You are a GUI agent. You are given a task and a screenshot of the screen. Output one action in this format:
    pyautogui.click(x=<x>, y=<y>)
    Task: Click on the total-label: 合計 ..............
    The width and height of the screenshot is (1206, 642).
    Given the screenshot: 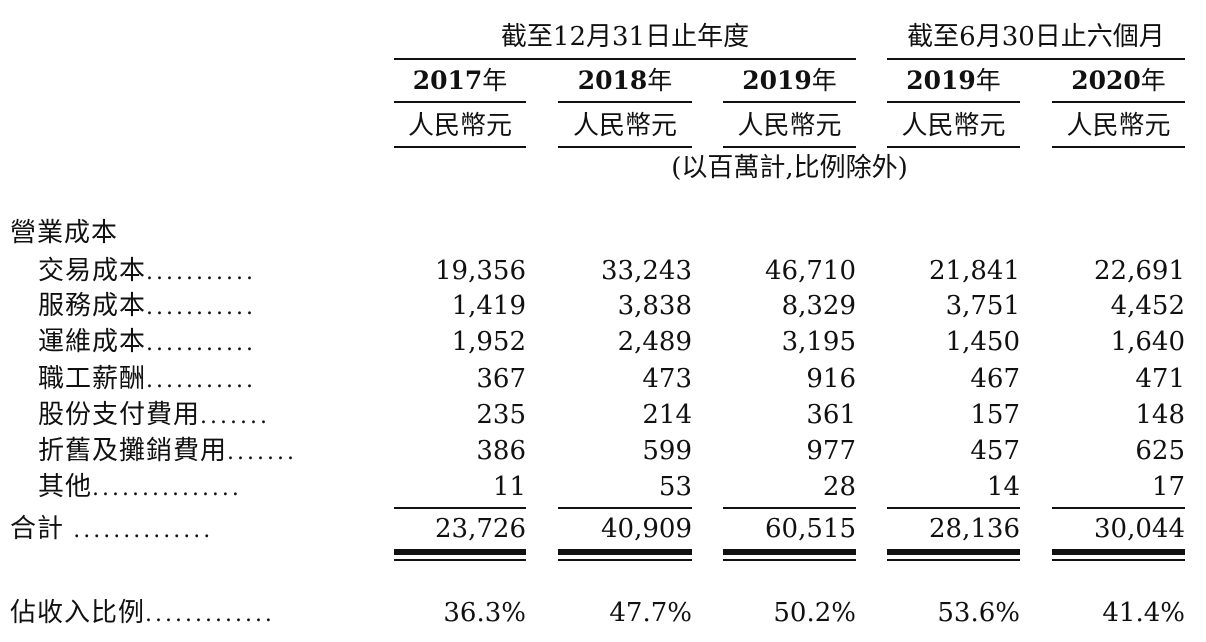 What is the action you would take?
    pyautogui.click(x=112, y=529)
    